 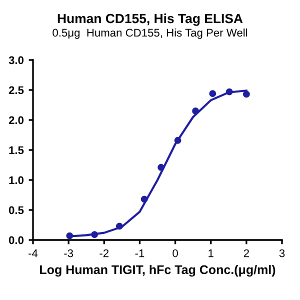 I want to click on x-tick-label: -2, so click(x=104, y=253).